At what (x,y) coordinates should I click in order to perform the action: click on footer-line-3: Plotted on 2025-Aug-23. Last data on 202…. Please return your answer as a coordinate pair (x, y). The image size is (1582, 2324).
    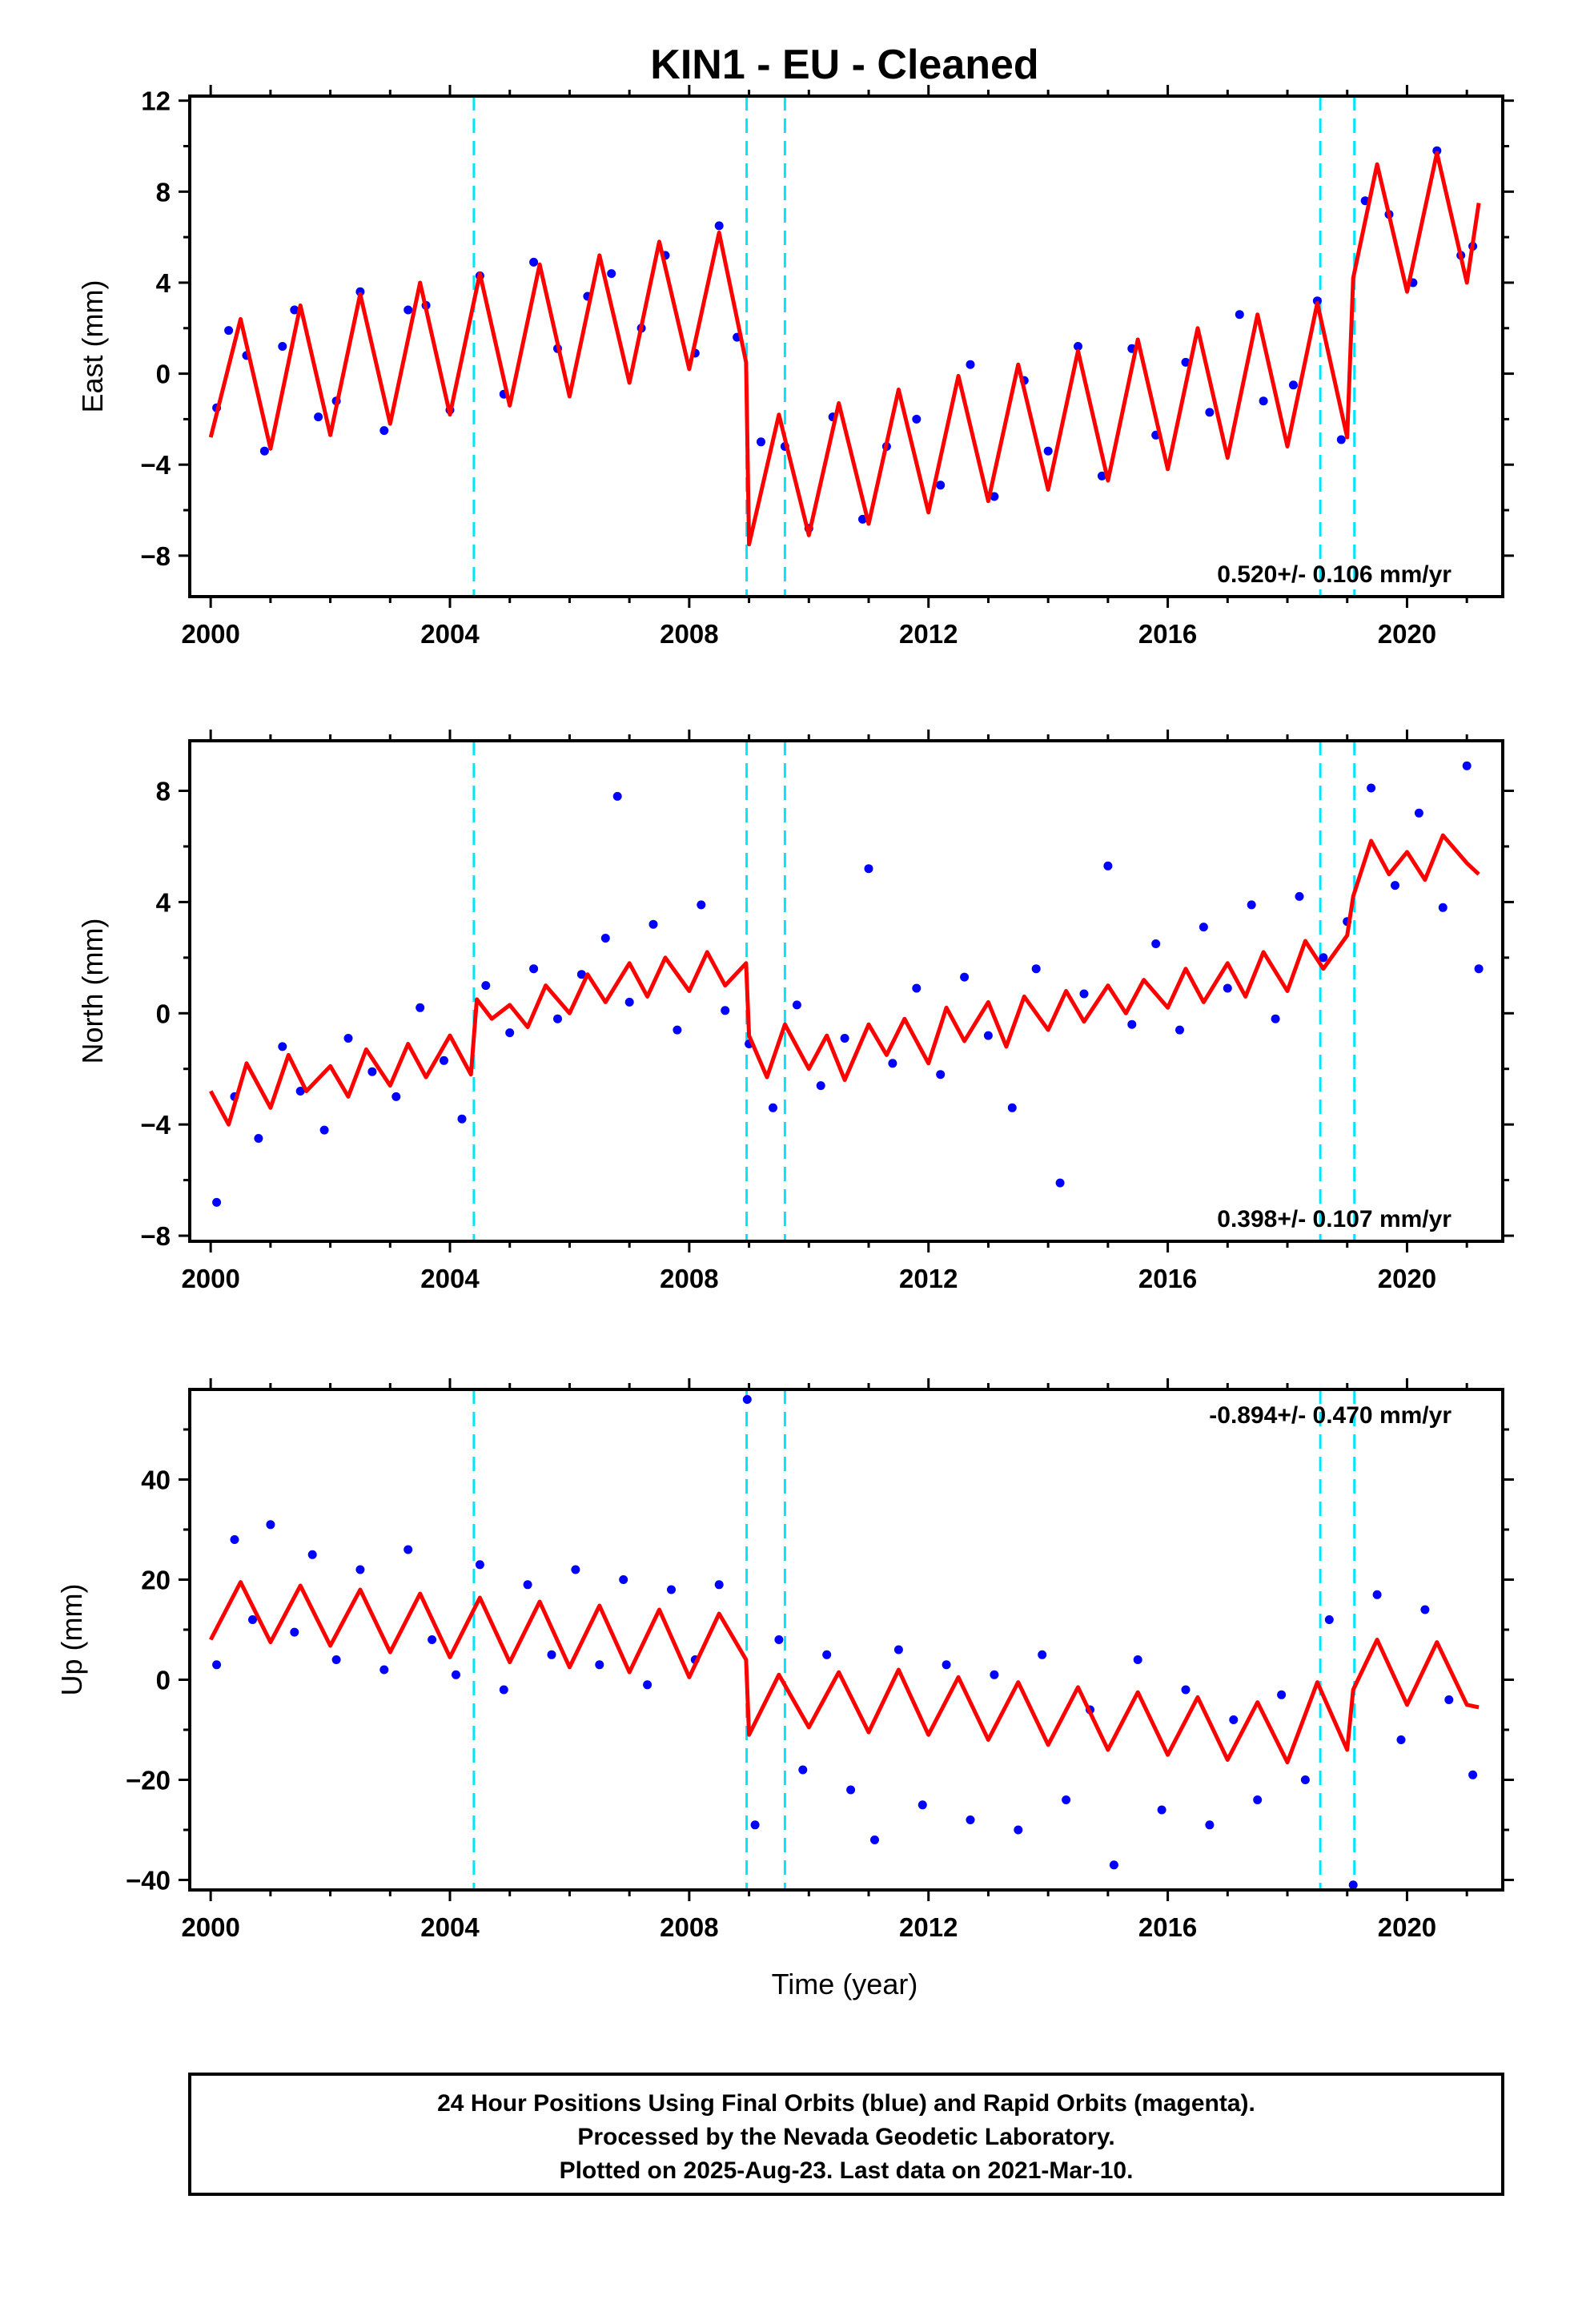
    Looking at the image, I should click on (847, 2170).